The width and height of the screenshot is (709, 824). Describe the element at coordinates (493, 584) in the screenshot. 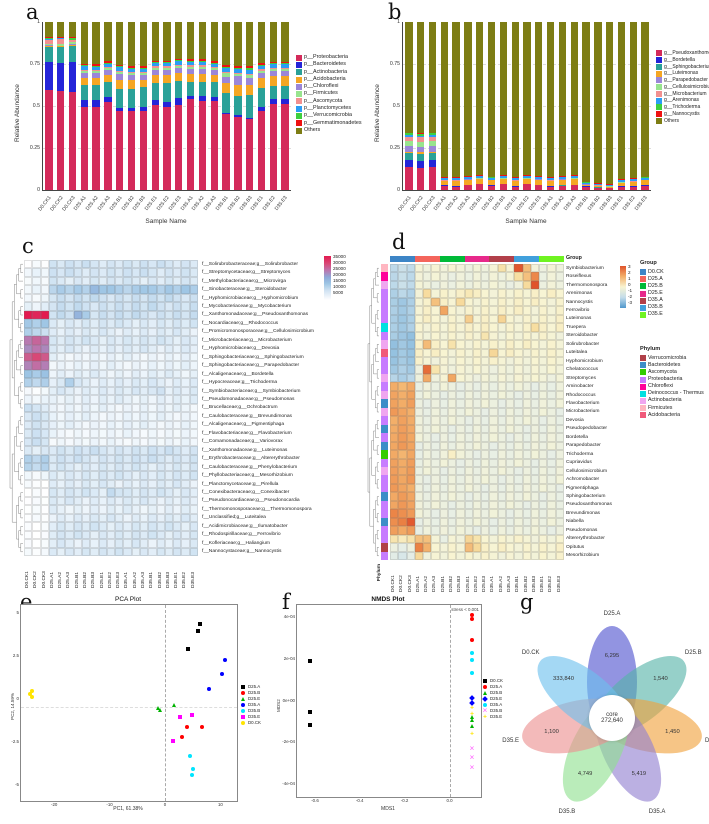

I see `sample-label: D35.A1` at that location.